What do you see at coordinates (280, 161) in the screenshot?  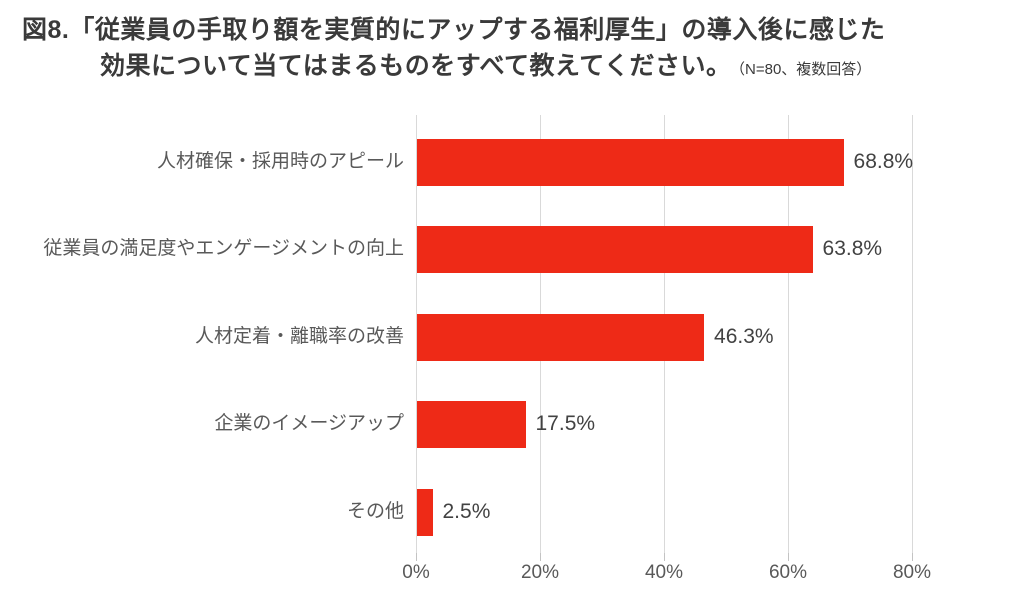 I see `category-label: 人材確保・採用時のアピール` at bounding box center [280, 161].